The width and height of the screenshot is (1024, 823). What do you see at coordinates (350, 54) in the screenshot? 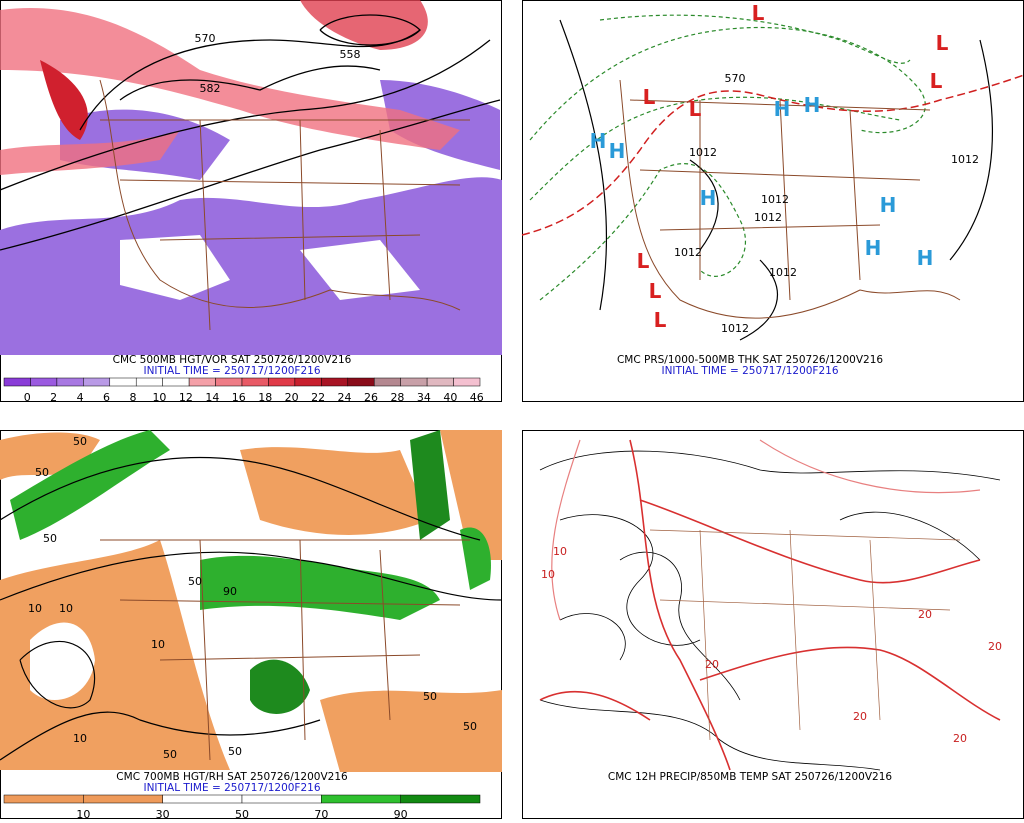
I see `contour-label: 558` at bounding box center [350, 54].